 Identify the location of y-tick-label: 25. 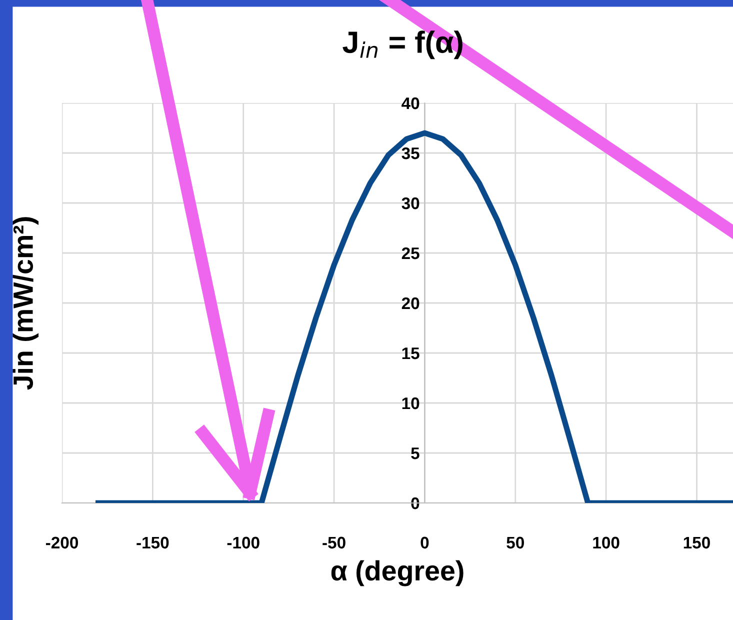
(411, 253).